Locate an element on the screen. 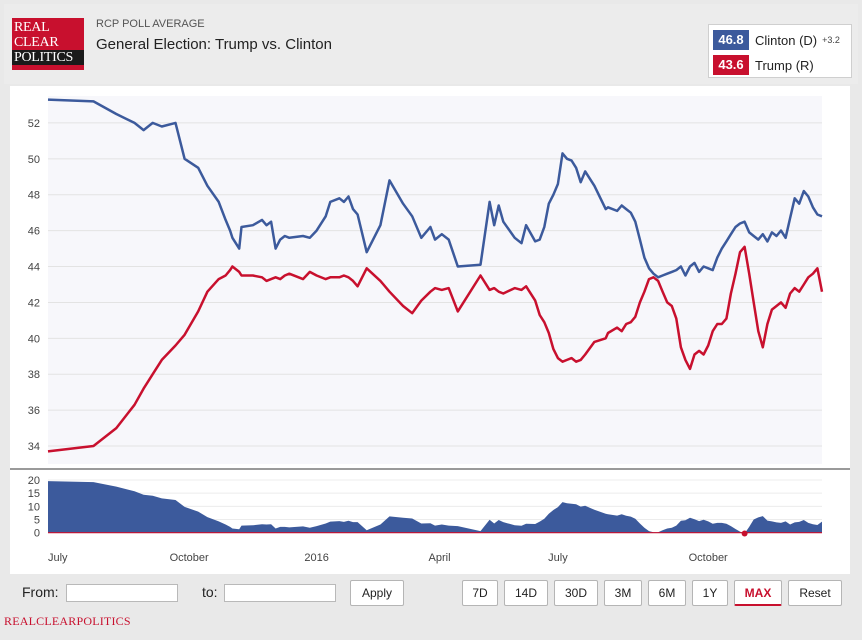 Image resolution: width=862 pixels, height=640 pixels. range-6m-button: 6M is located at coordinates (667, 593).